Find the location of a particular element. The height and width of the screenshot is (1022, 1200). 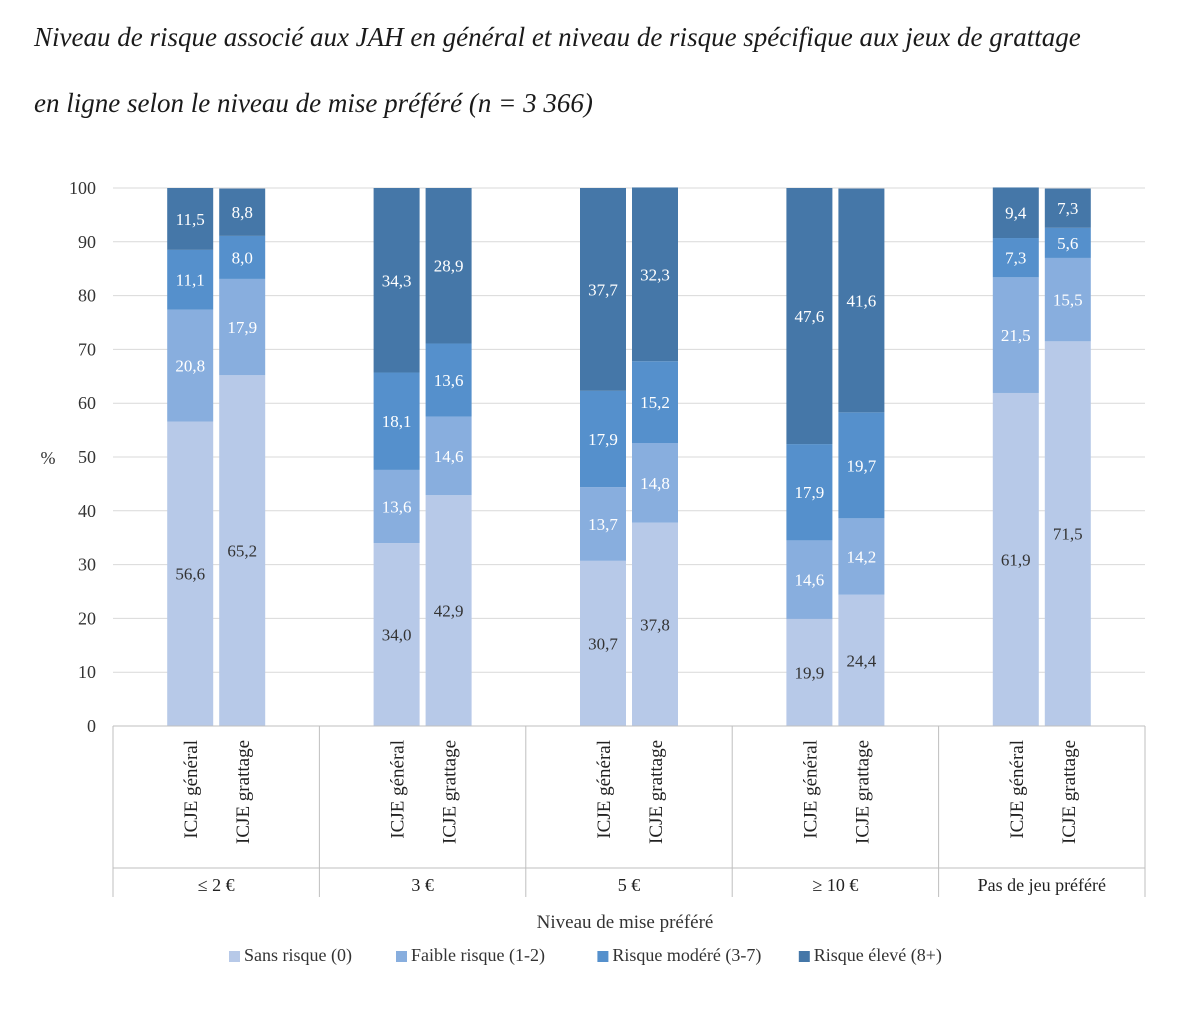

y-tick-label: 90 is located at coordinates (87, 242).